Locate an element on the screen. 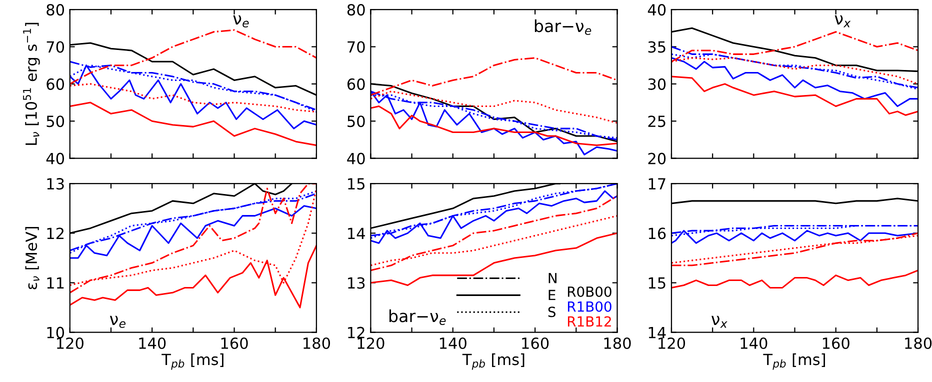 The width and height of the screenshot is (932, 382). y-tick-label: 25 is located at coordinates (657, 122).